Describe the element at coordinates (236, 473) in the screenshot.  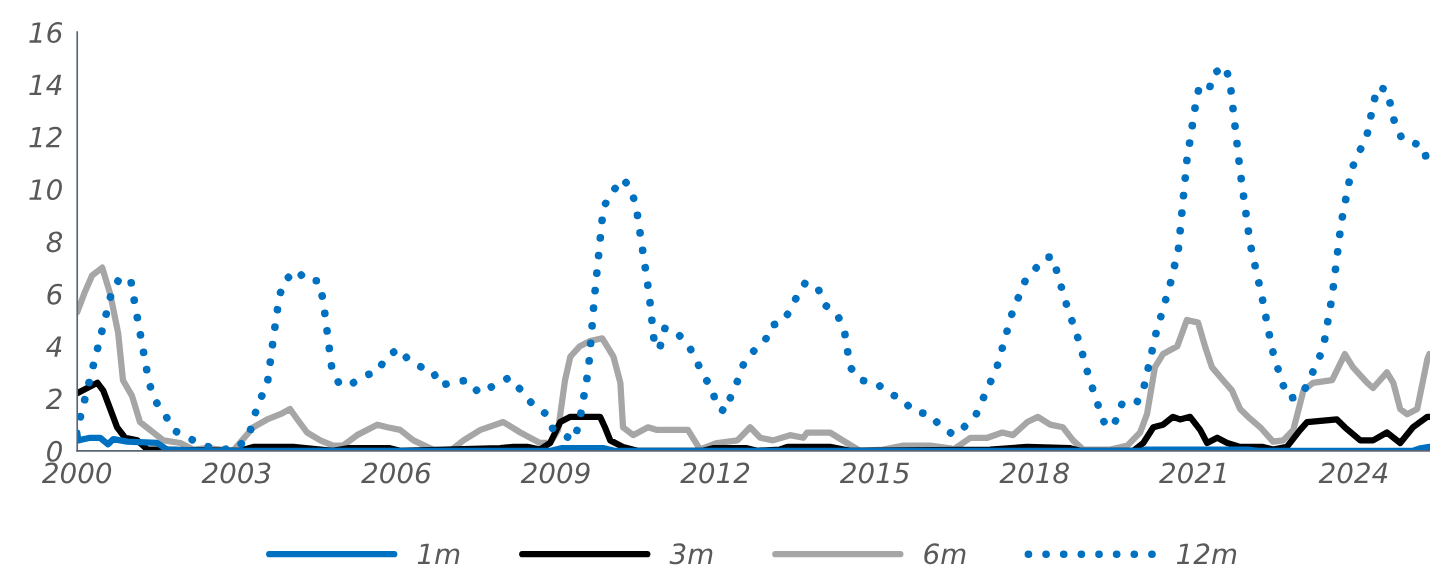
I see `x-tick-label: 2003` at that location.